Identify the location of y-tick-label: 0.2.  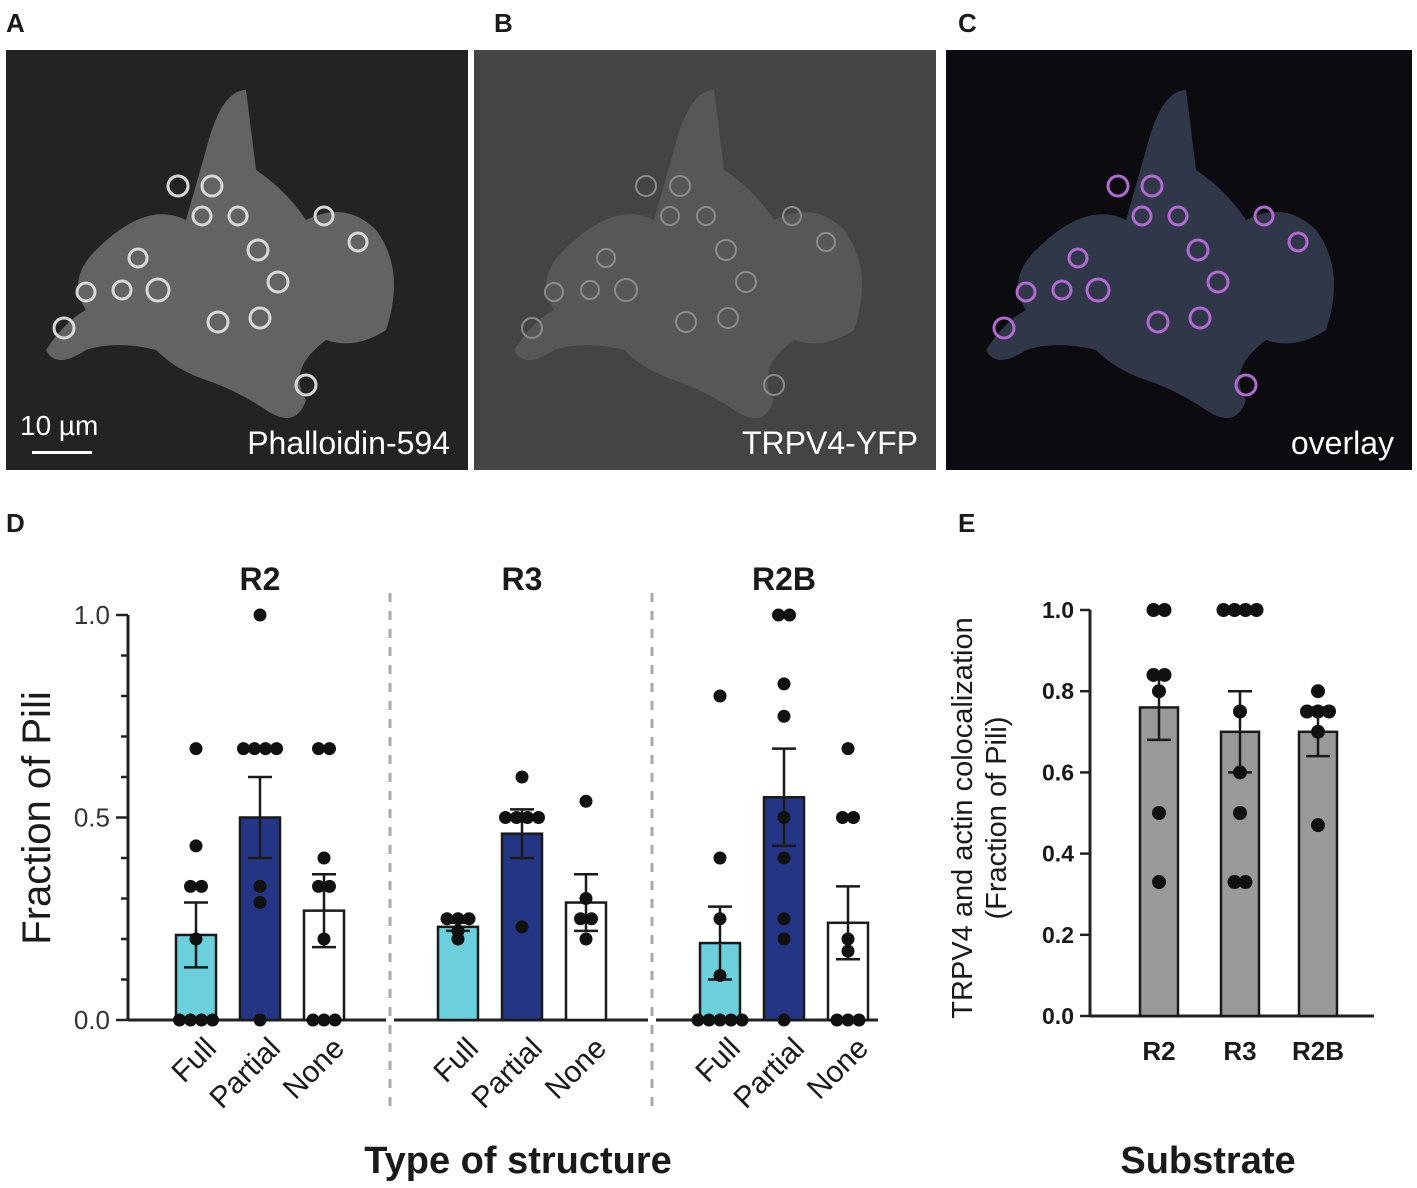
(1058, 935).